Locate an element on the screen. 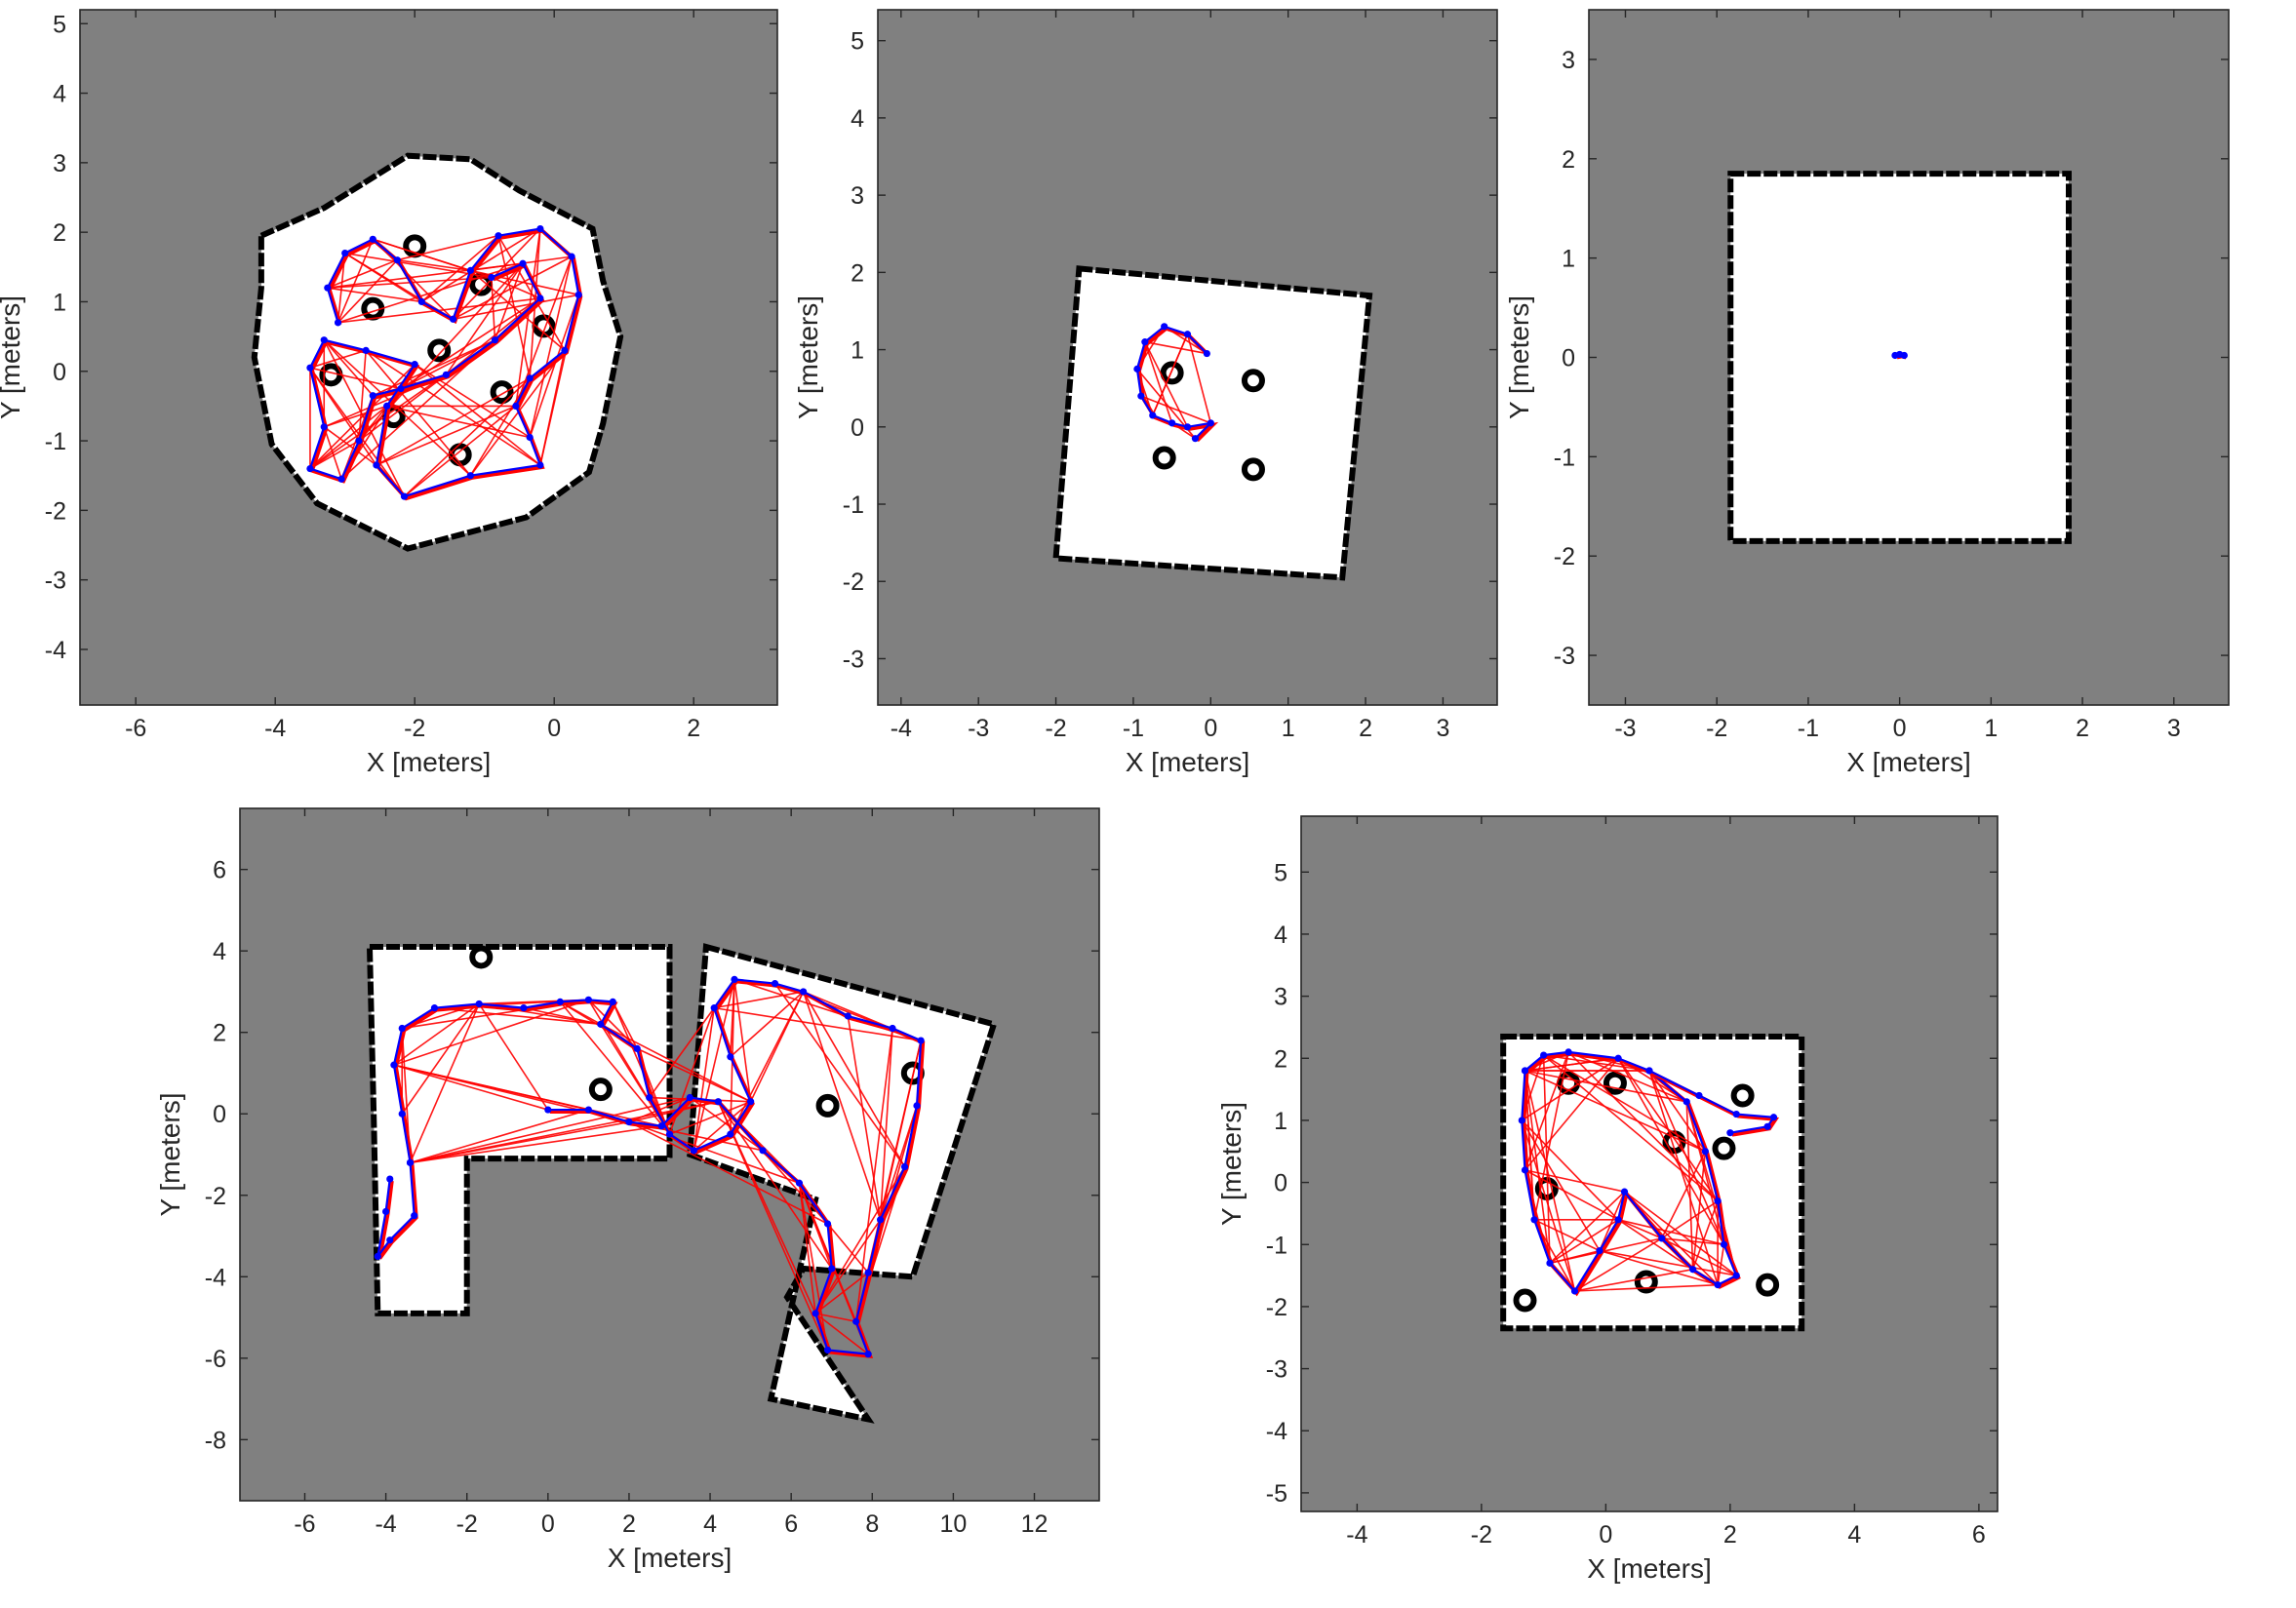 Image resolution: width=2296 pixels, height=1608 pixels. y-tick-label: 1 is located at coordinates (857, 351).